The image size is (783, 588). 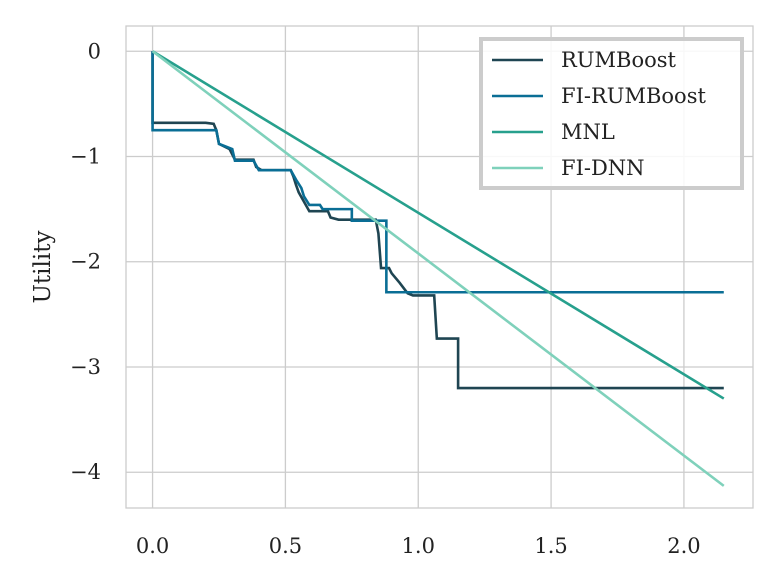 I want to click on y-tick-labels: 0 −1 −2 −3 −4, so click(x=85, y=261).